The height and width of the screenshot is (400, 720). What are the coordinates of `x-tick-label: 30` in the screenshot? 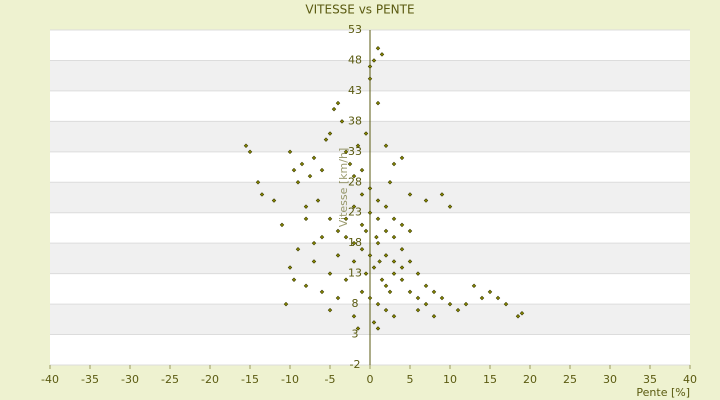 It's located at (610, 379).